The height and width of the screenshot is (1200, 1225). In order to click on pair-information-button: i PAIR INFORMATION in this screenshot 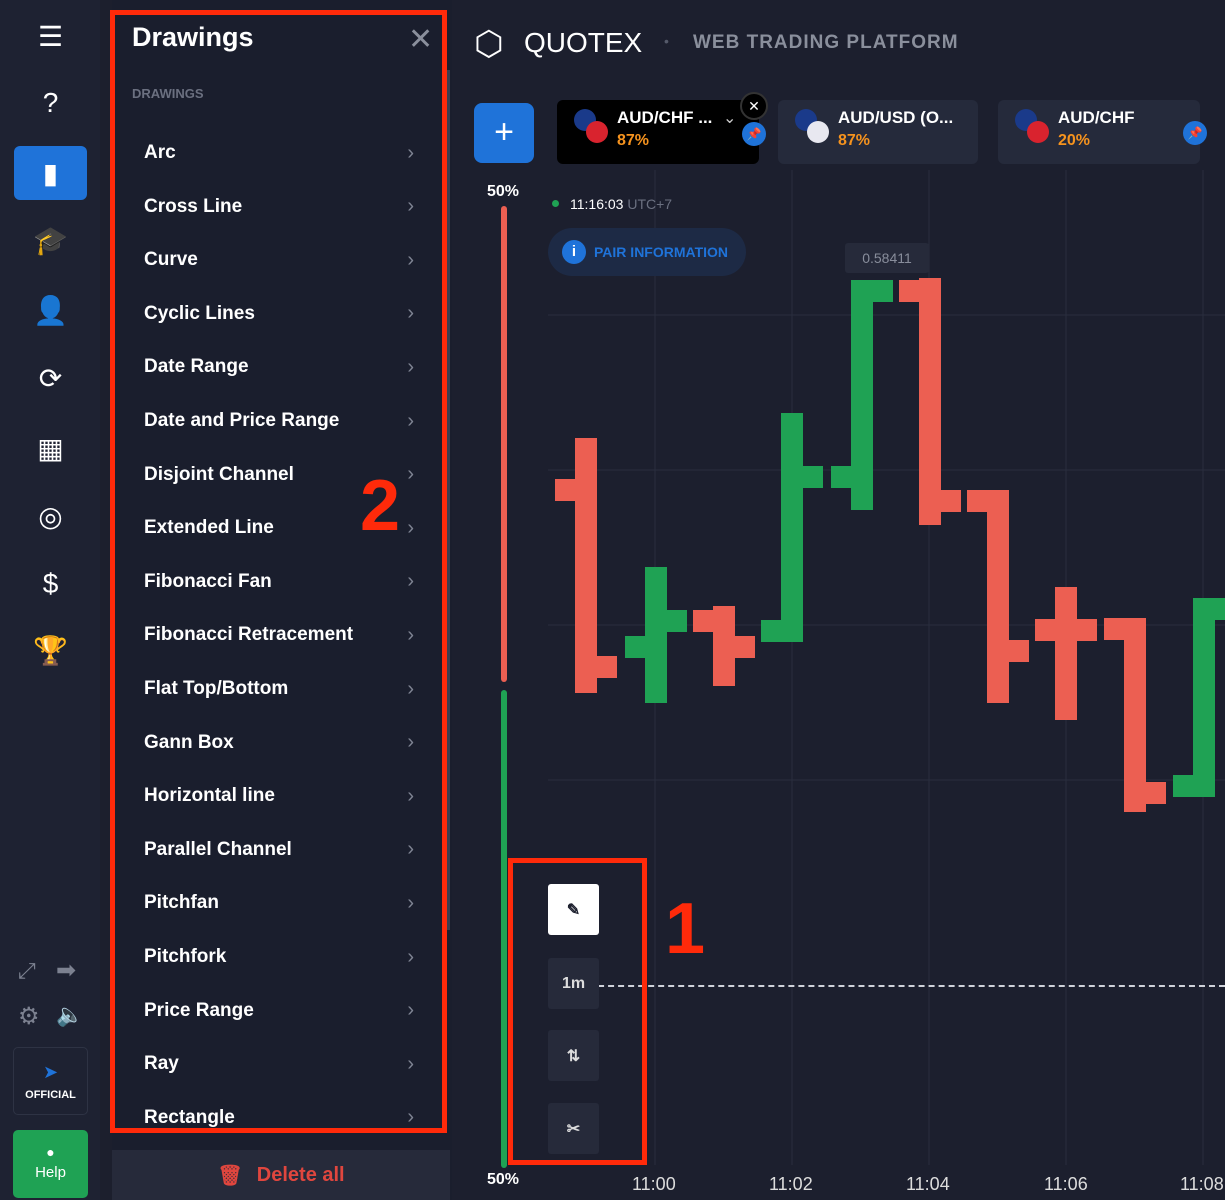, I will do `click(647, 252)`.